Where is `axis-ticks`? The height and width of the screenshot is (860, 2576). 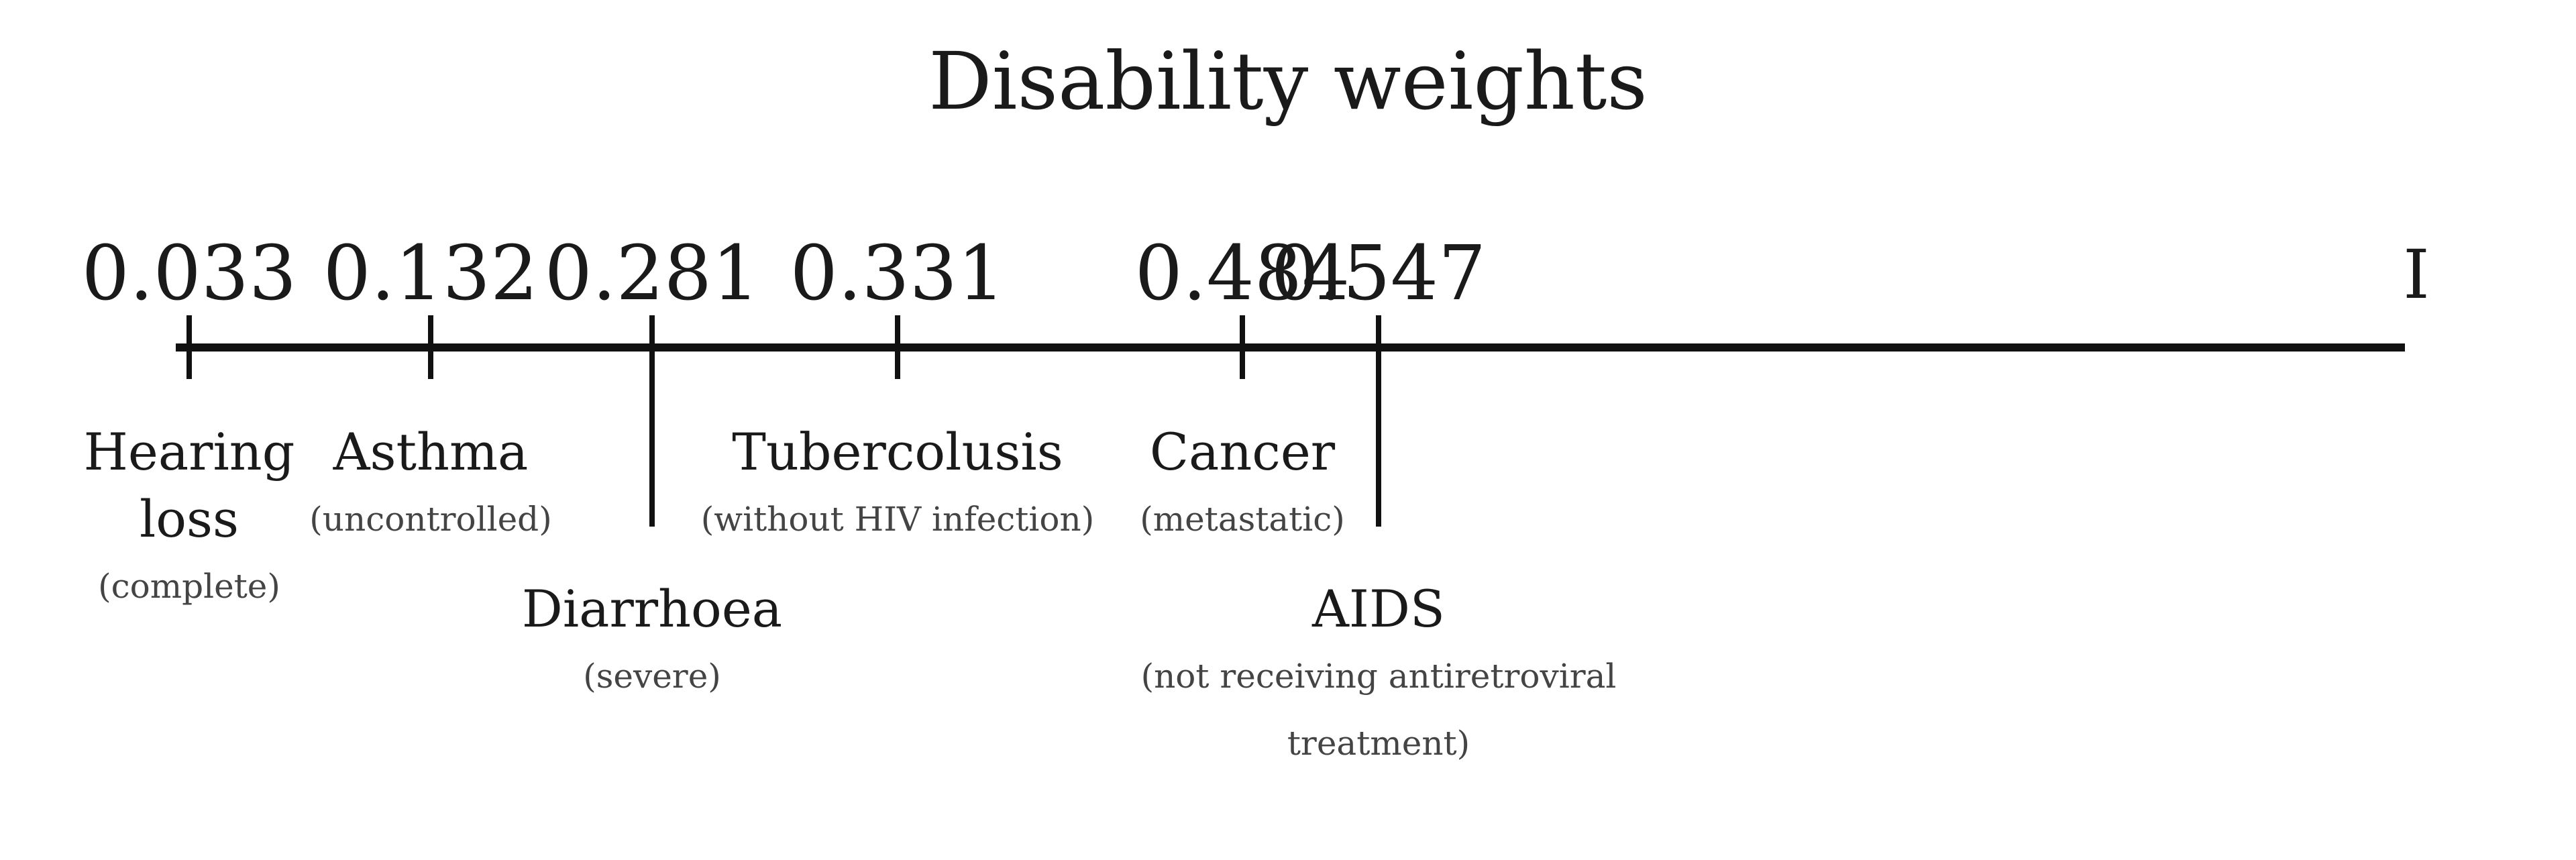 axis-ticks is located at coordinates (783, 421).